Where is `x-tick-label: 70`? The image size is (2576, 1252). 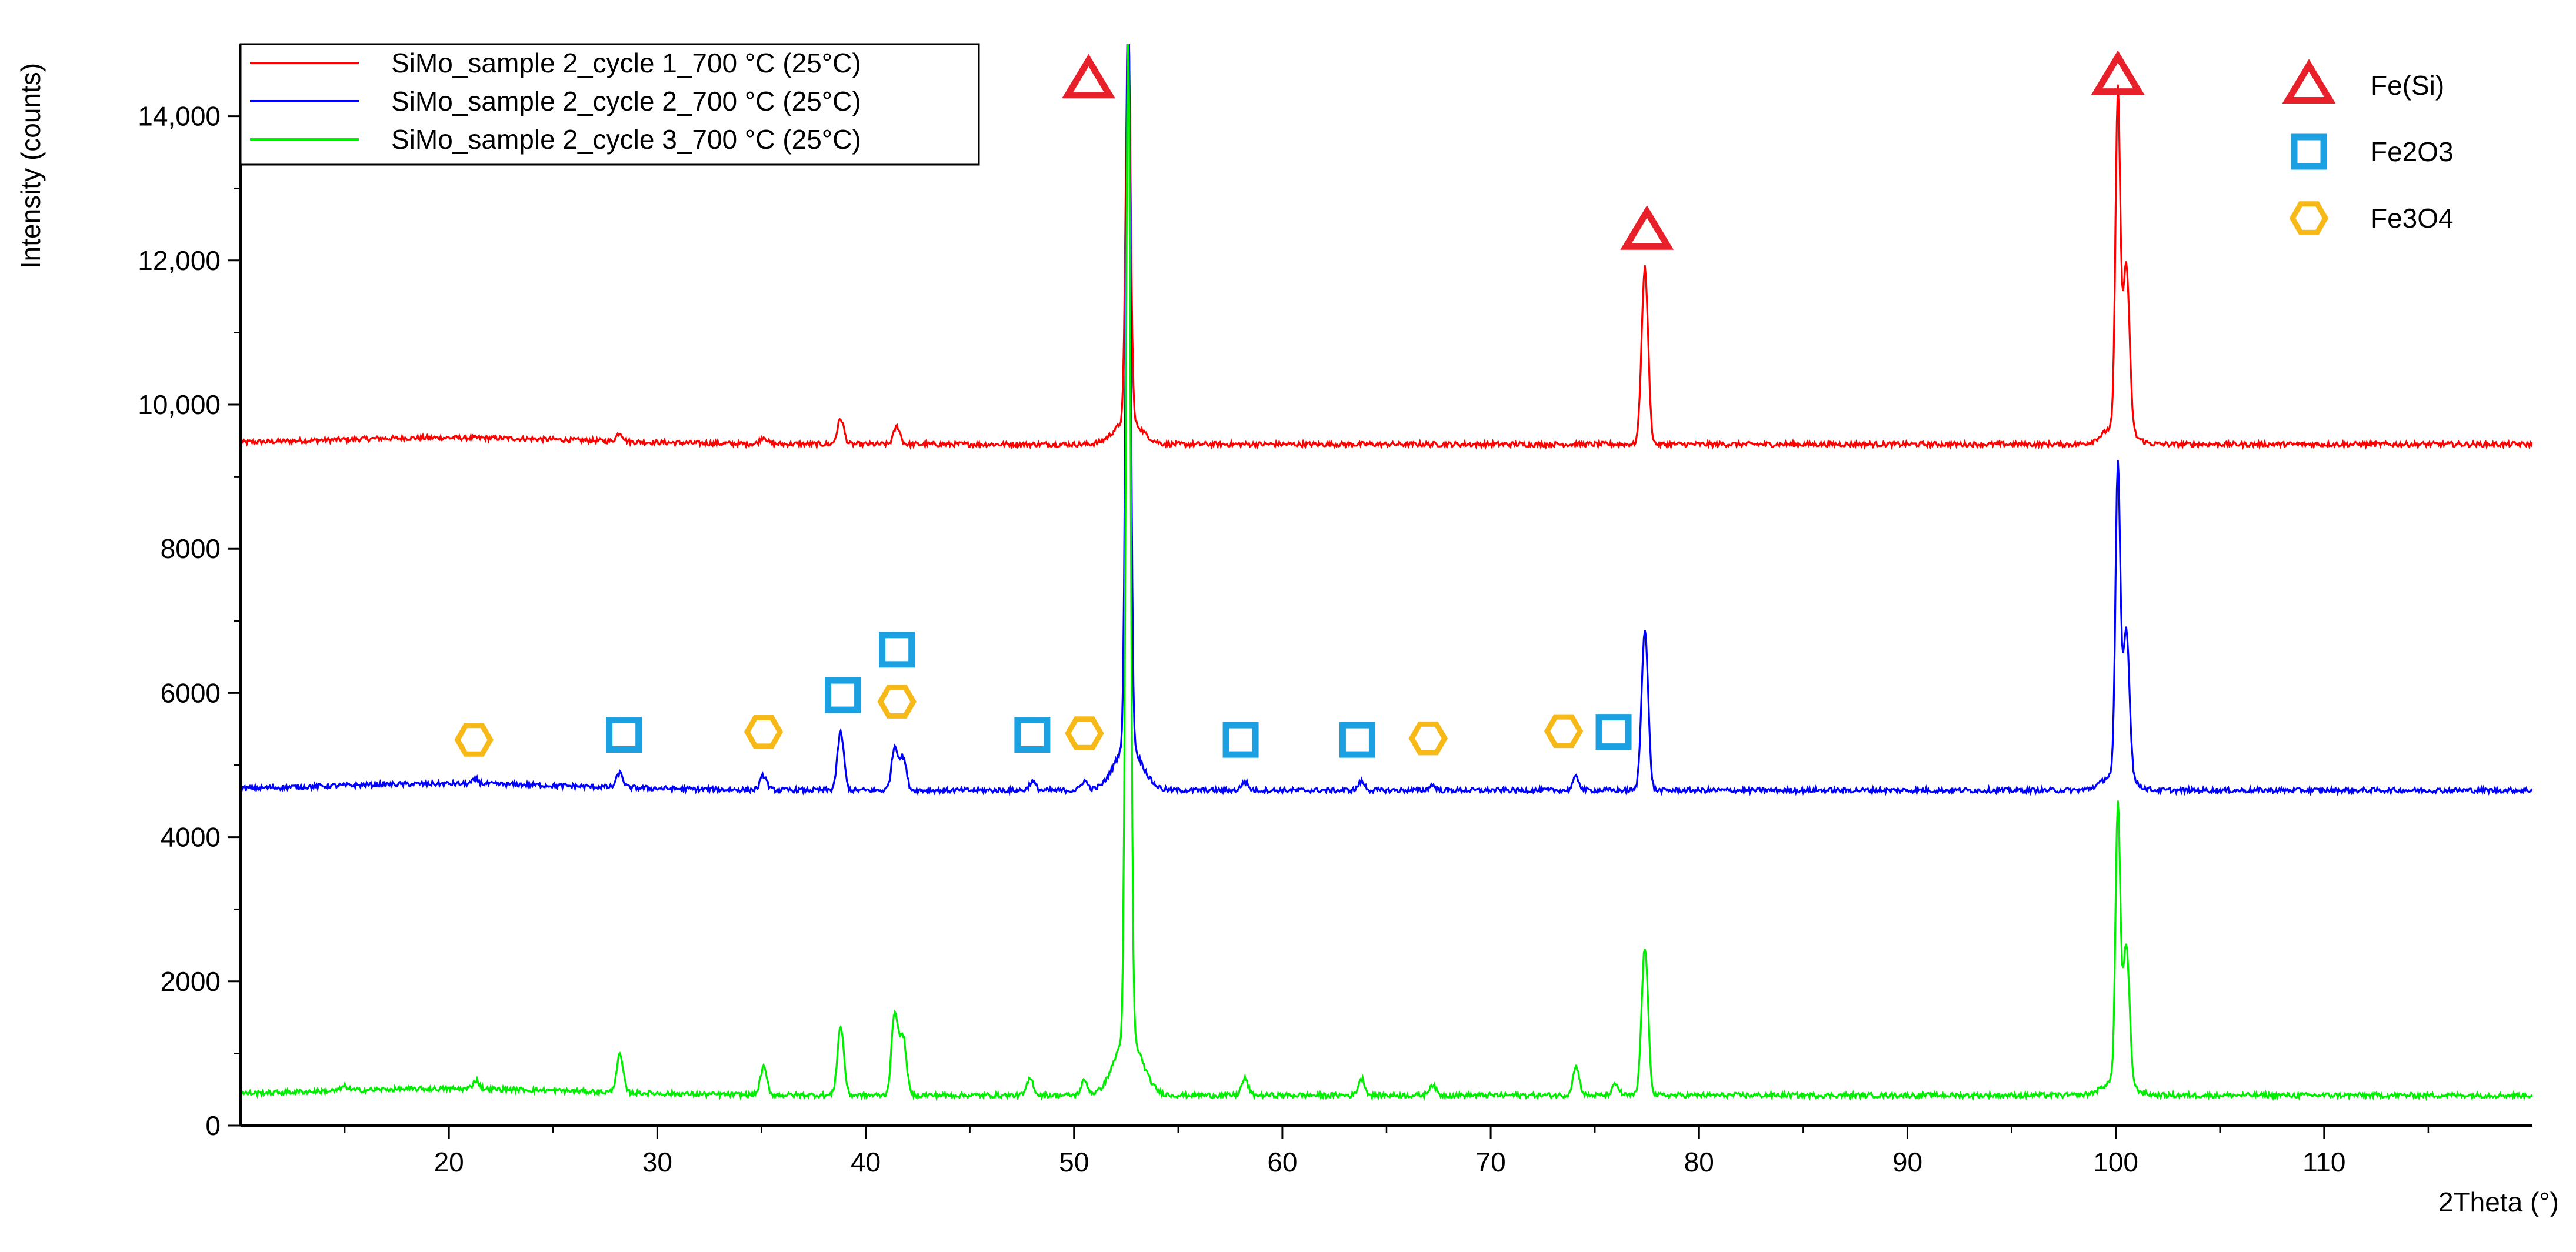 x-tick-label: 70 is located at coordinates (1491, 1162).